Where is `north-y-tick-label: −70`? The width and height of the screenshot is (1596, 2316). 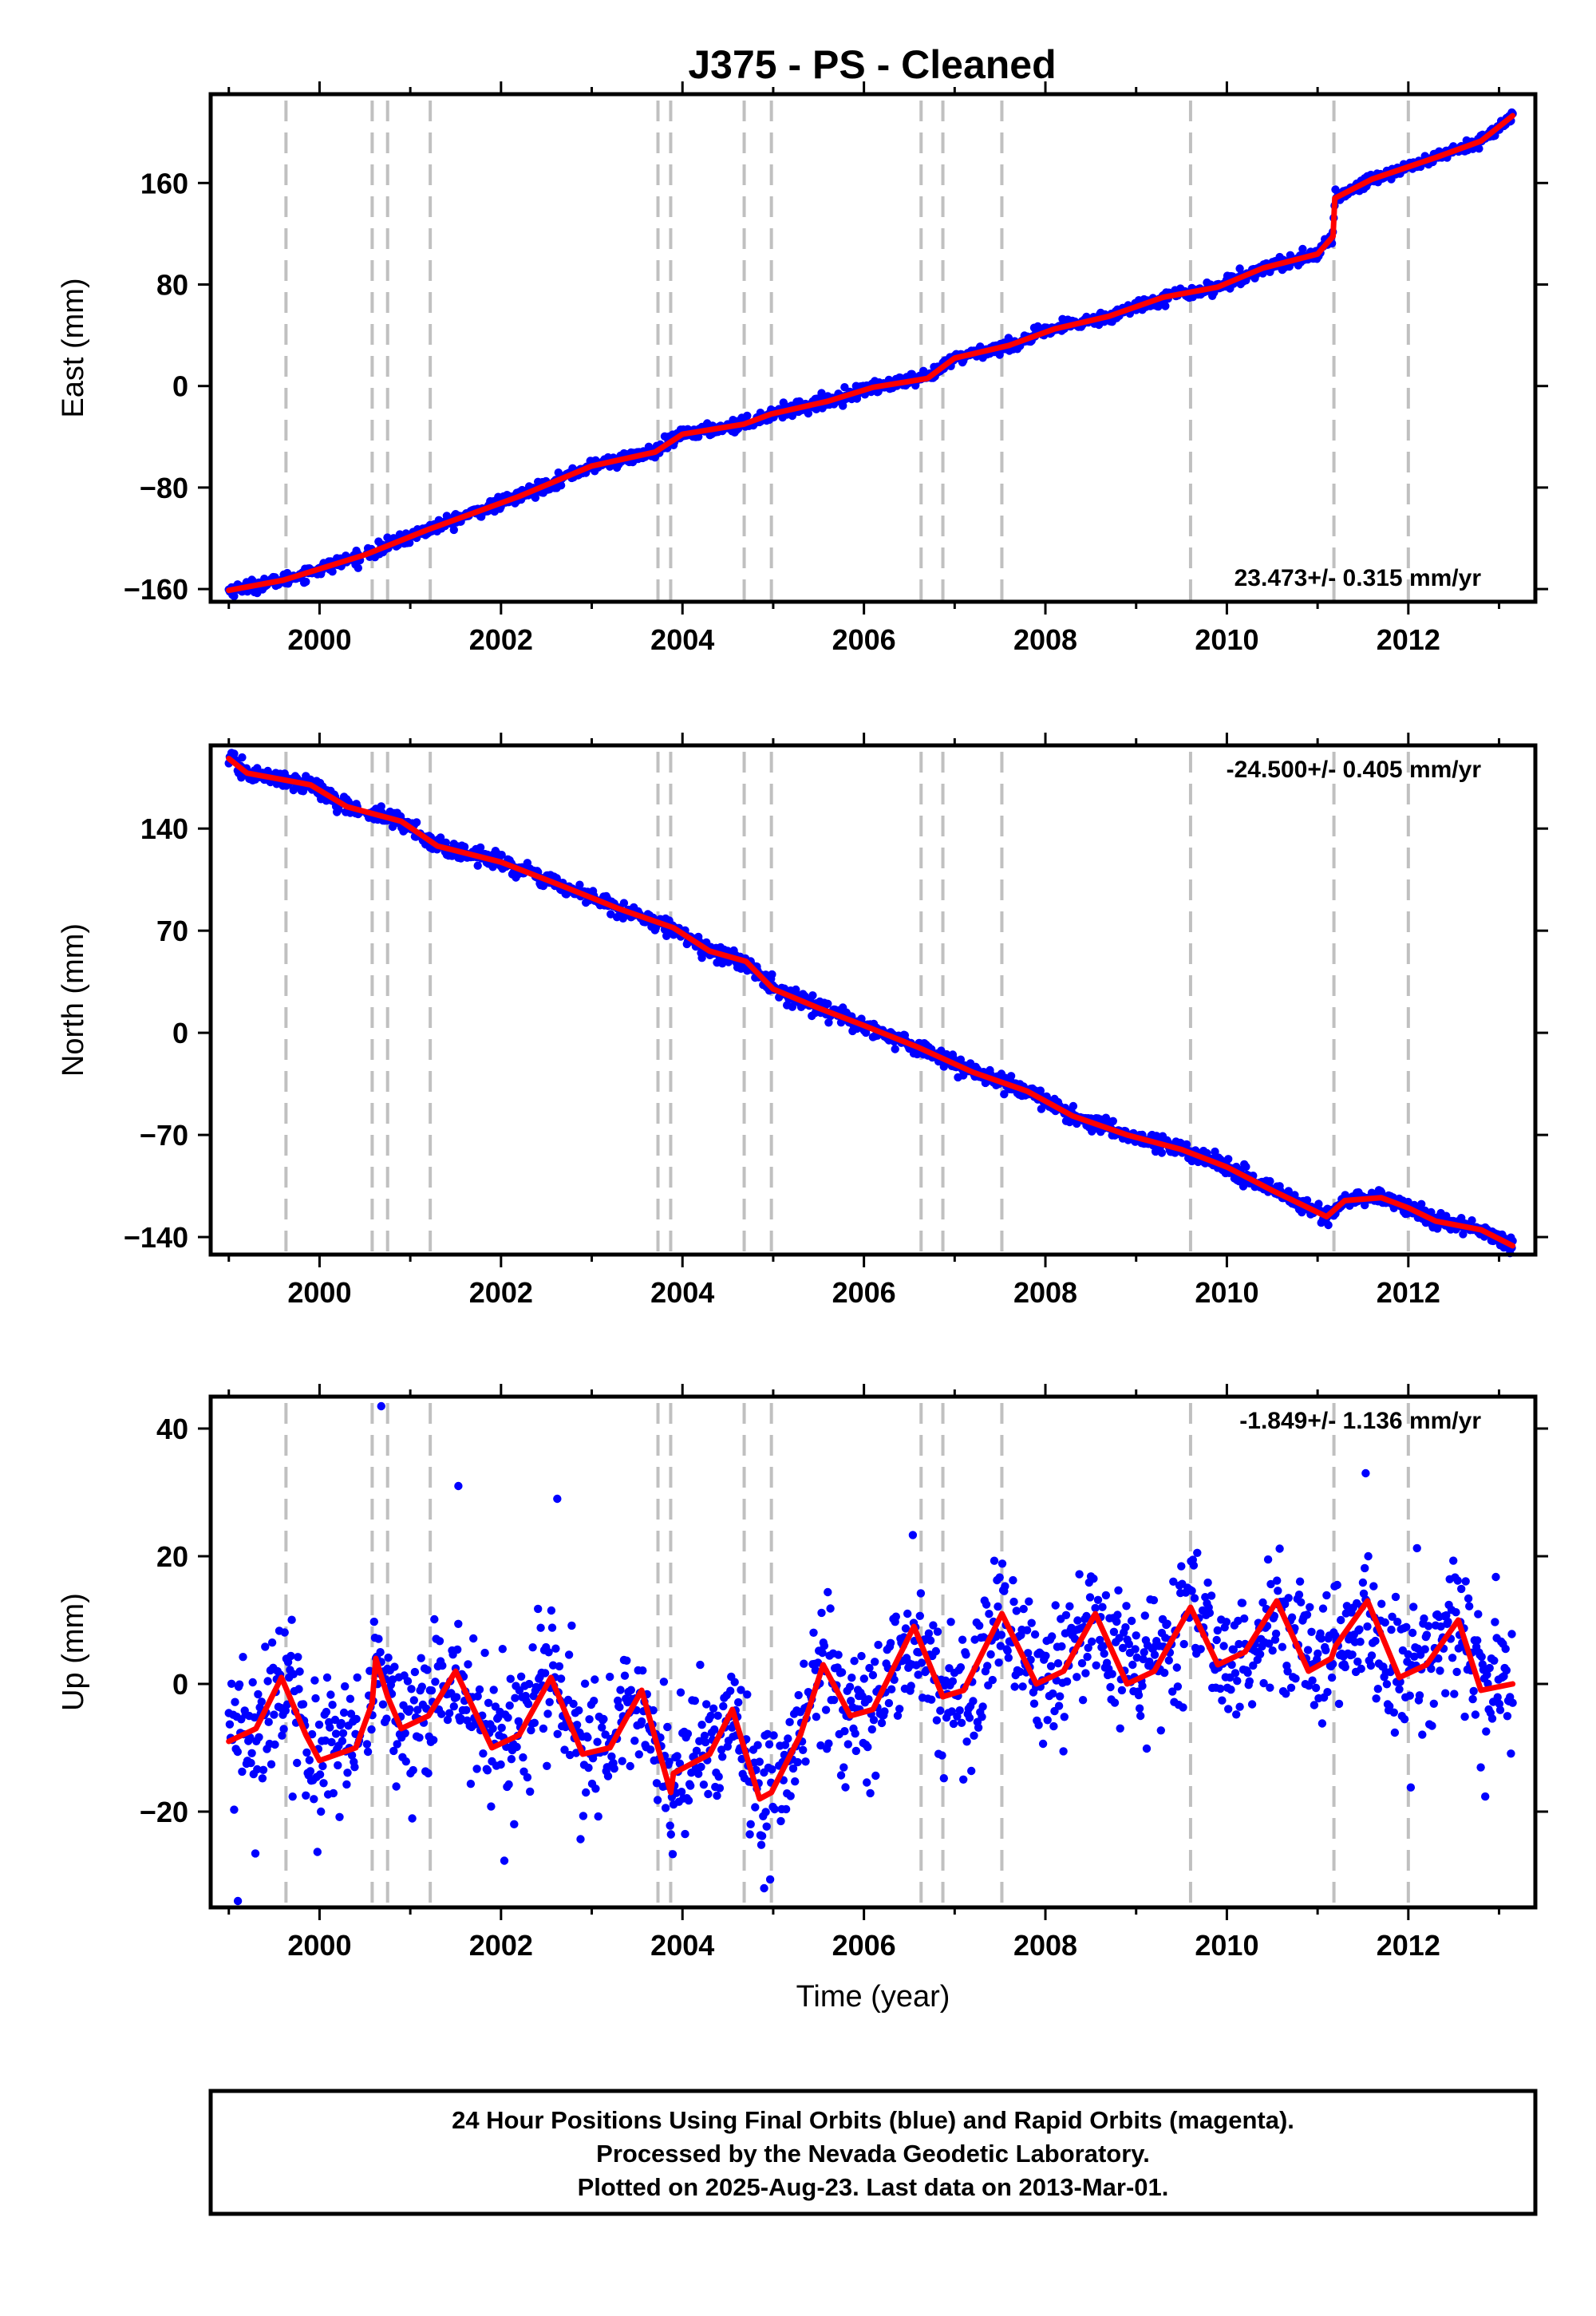 north-y-tick-label: −70 is located at coordinates (164, 1135).